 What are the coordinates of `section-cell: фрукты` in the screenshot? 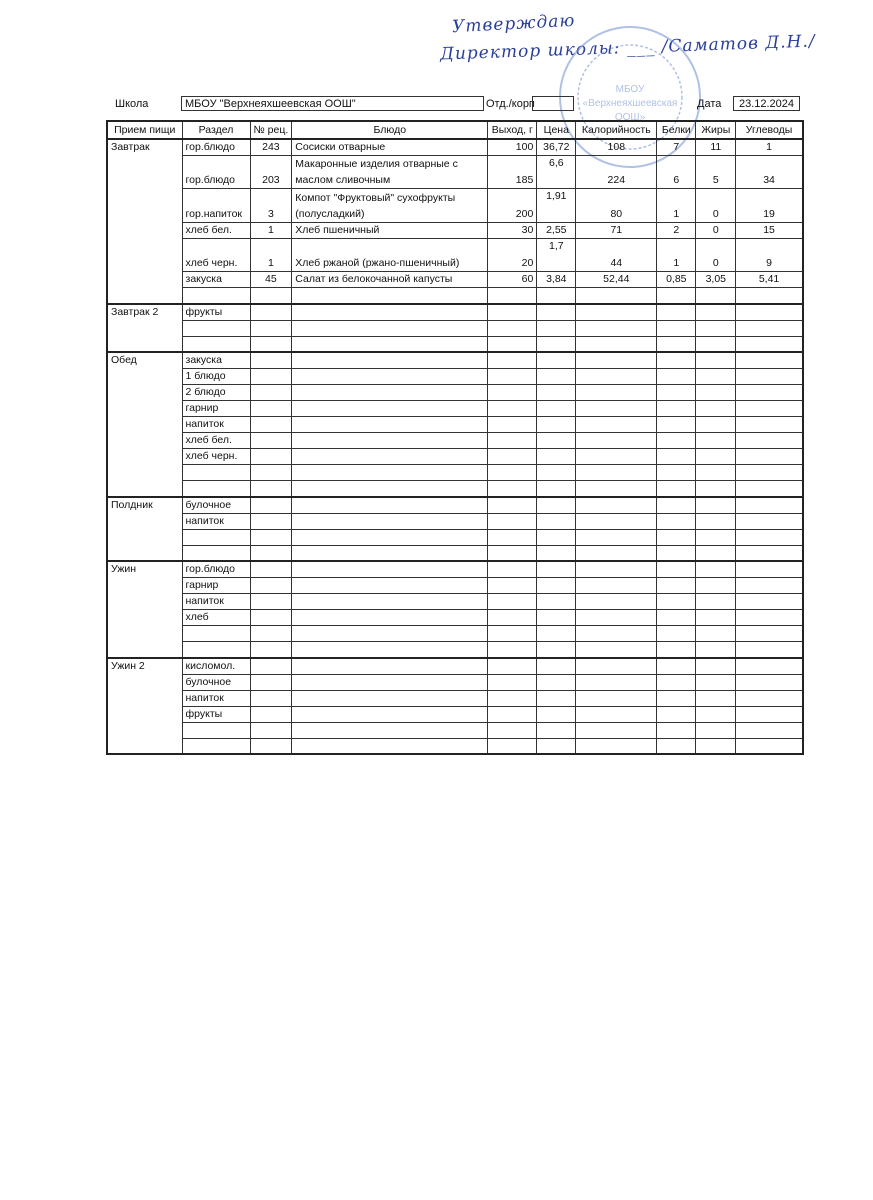 It's located at (216, 714).